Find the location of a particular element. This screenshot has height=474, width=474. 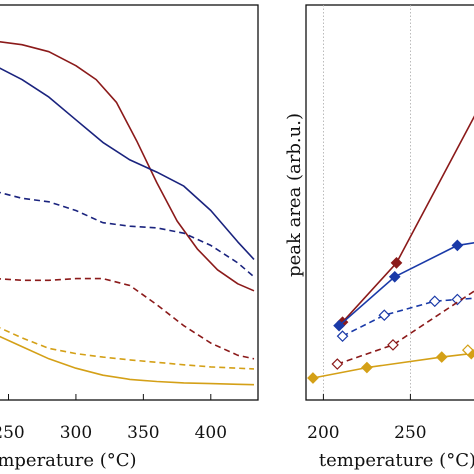

left-x-tick-label: 350 is located at coordinates (143, 433).